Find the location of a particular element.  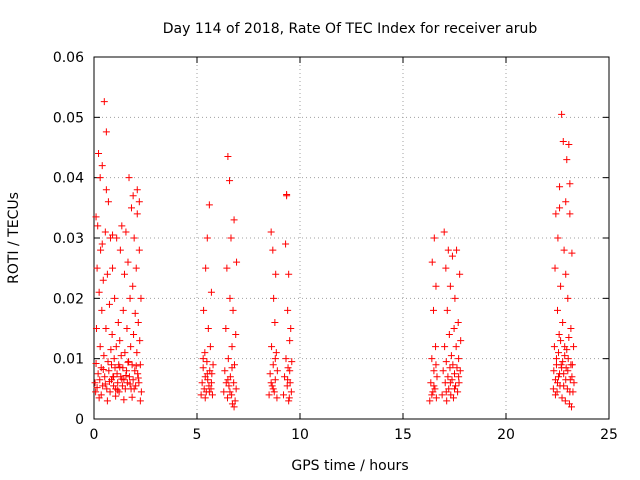

x-tick-label: 0 is located at coordinates (94, 435).